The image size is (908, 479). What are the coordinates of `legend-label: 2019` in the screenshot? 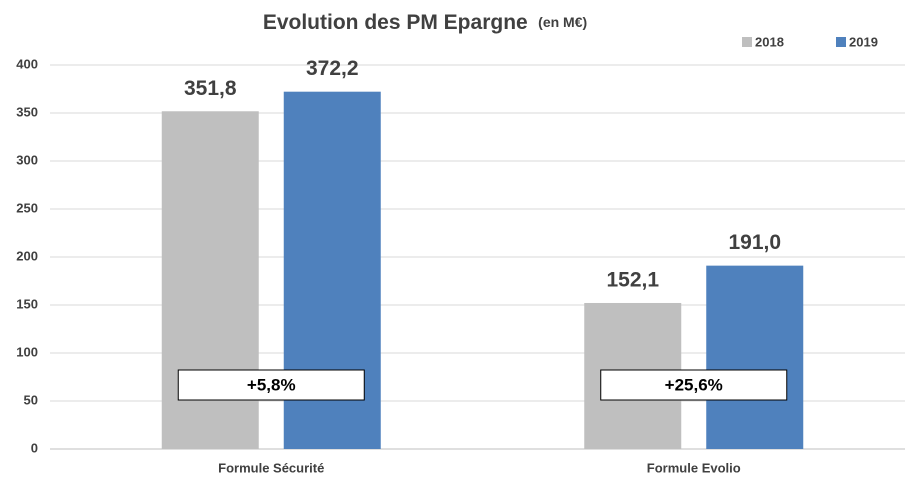 It's located at (863, 41).